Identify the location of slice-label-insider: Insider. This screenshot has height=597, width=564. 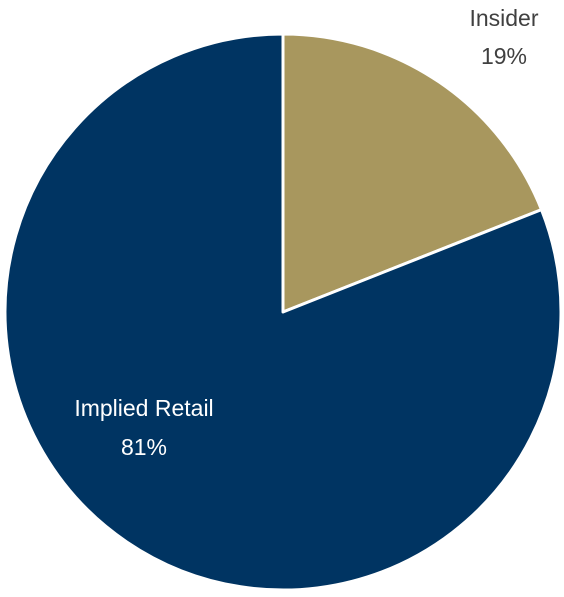
(503, 18).